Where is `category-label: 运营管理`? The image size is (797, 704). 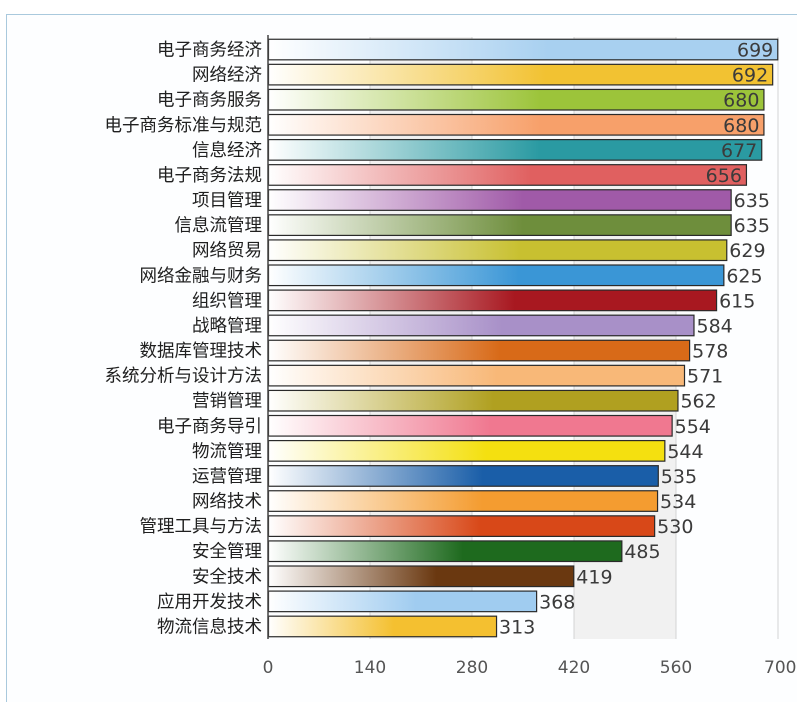
category-label: 运营管理 is located at coordinates (227, 477).